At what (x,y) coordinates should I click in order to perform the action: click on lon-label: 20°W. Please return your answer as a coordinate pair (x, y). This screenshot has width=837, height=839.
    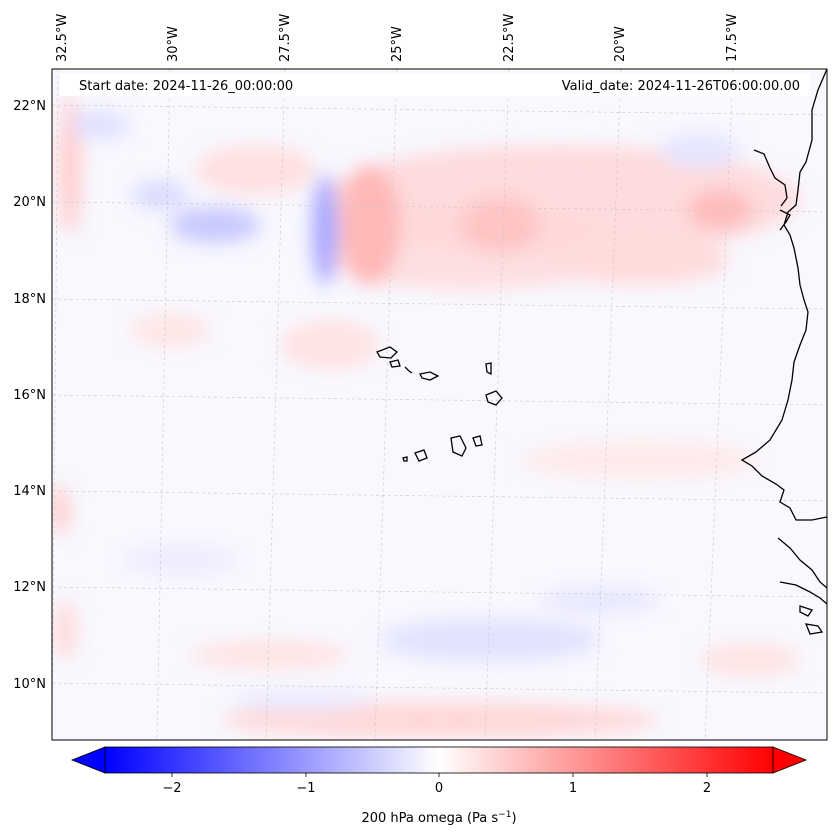
    Looking at the image, I should click on (620, 44).